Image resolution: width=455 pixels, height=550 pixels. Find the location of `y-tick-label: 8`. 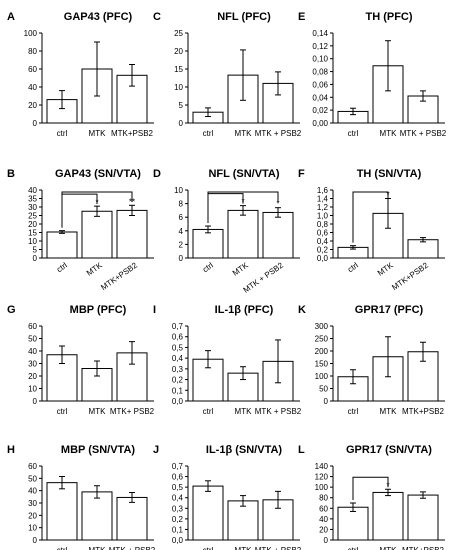

y-tick-label: 8 is located at coordinates (181, 204).